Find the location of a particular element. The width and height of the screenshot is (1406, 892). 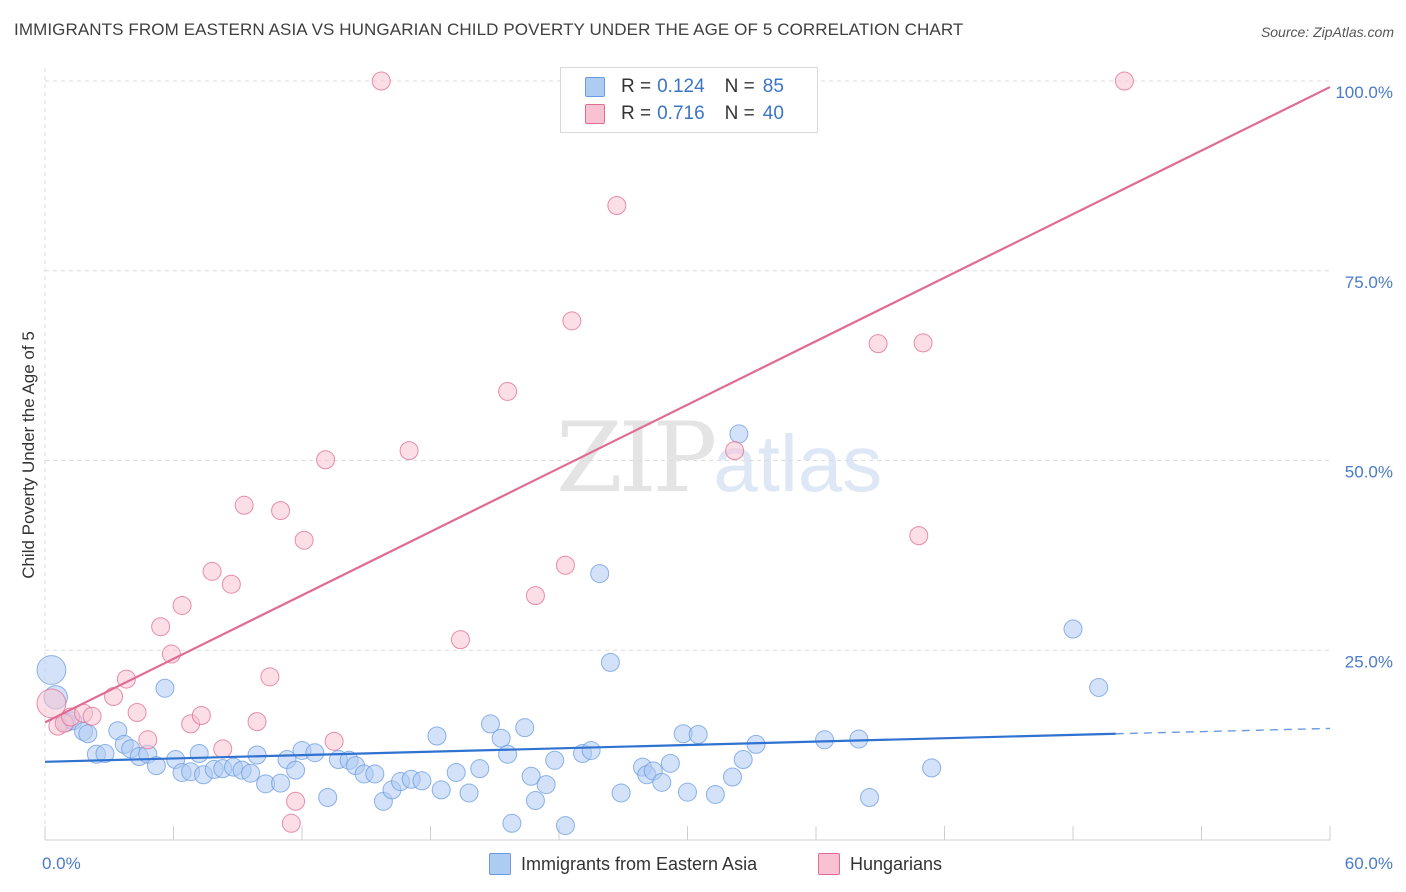

source-label: Source: ZipAtlas.com is located at coordinates (1327, 32).